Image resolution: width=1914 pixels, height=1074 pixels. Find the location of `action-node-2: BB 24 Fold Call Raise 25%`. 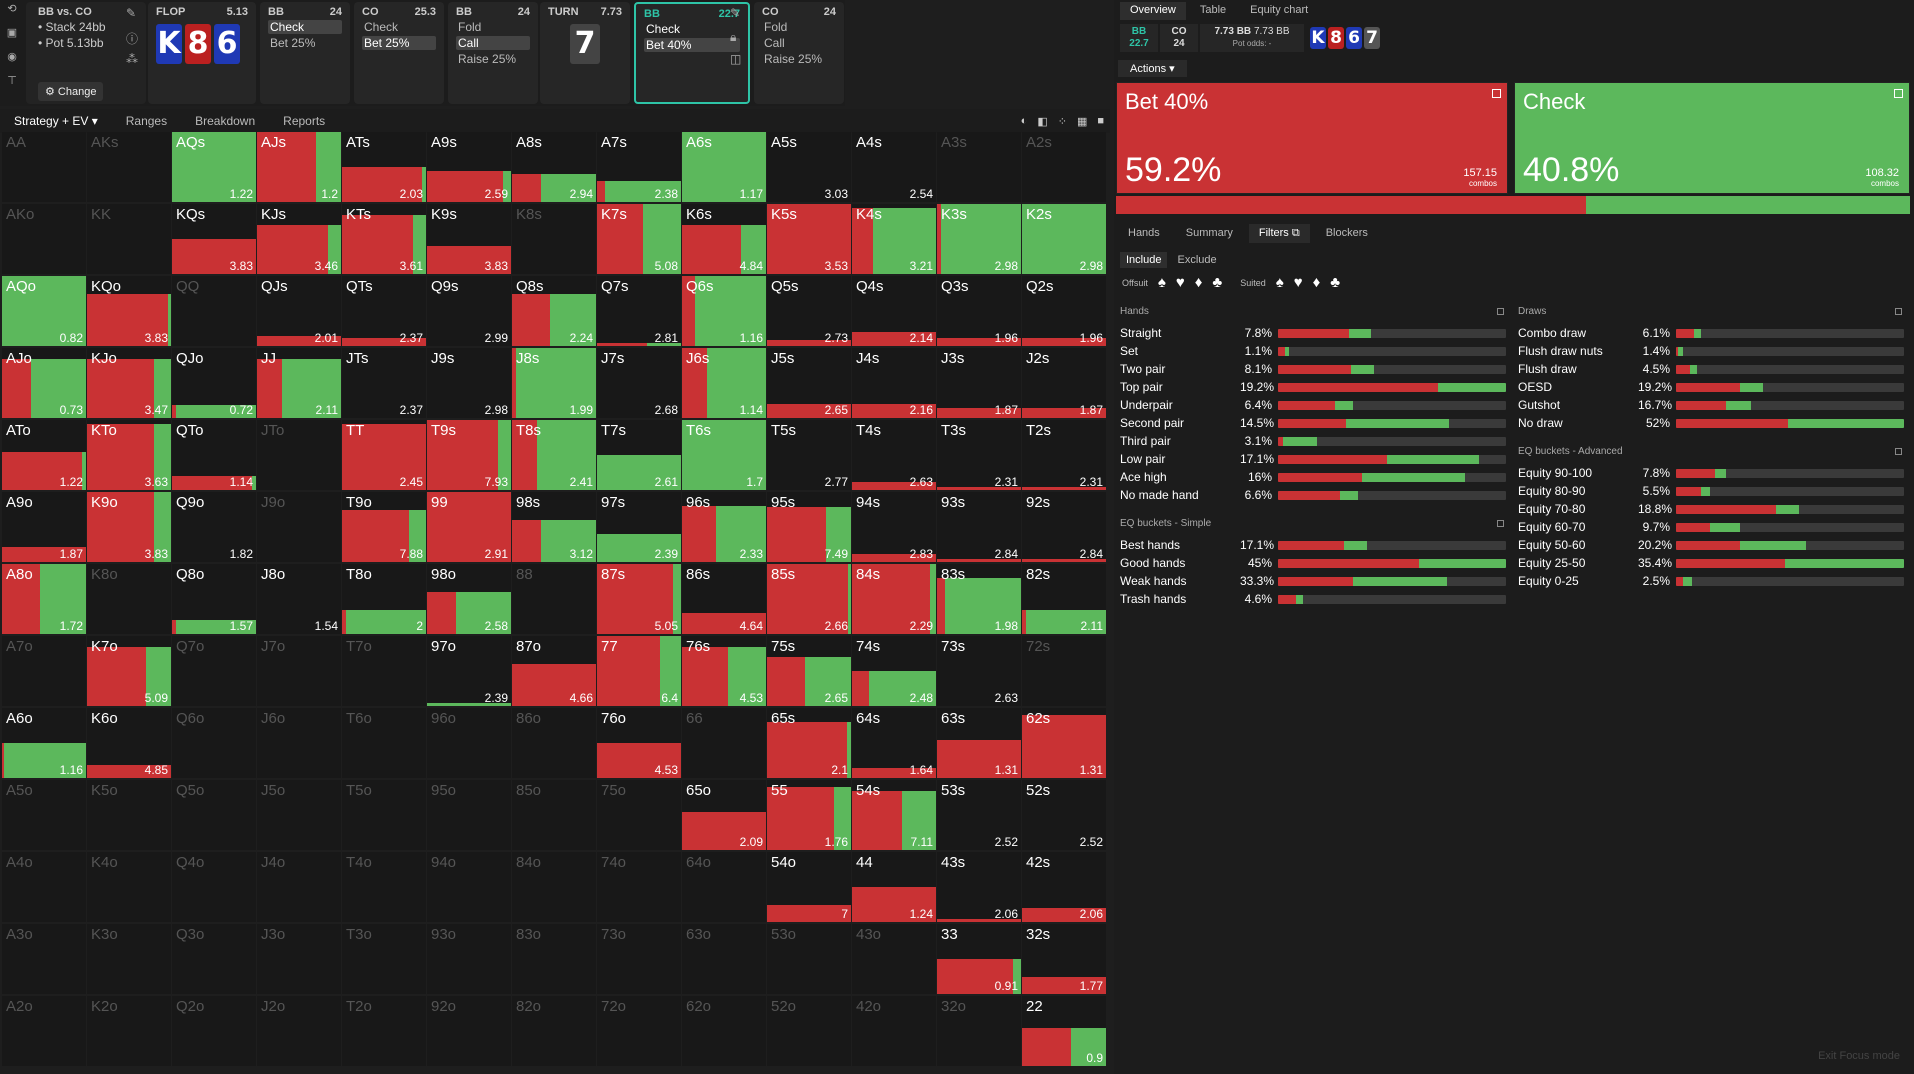

action-node-2: BB 24 Fold Call Raise 25% is located at coordinates (493, 53).